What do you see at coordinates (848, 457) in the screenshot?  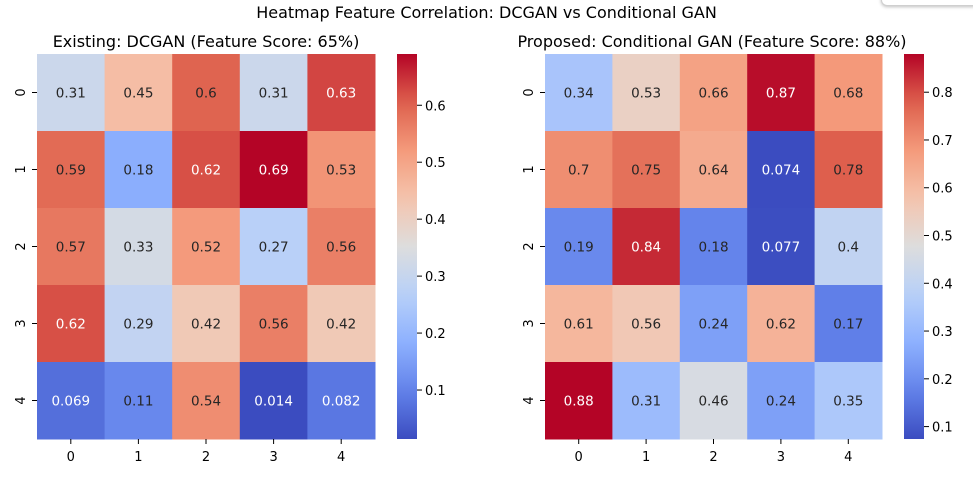 I see `x-tick-label: 4` at bounding box center [848, 457].